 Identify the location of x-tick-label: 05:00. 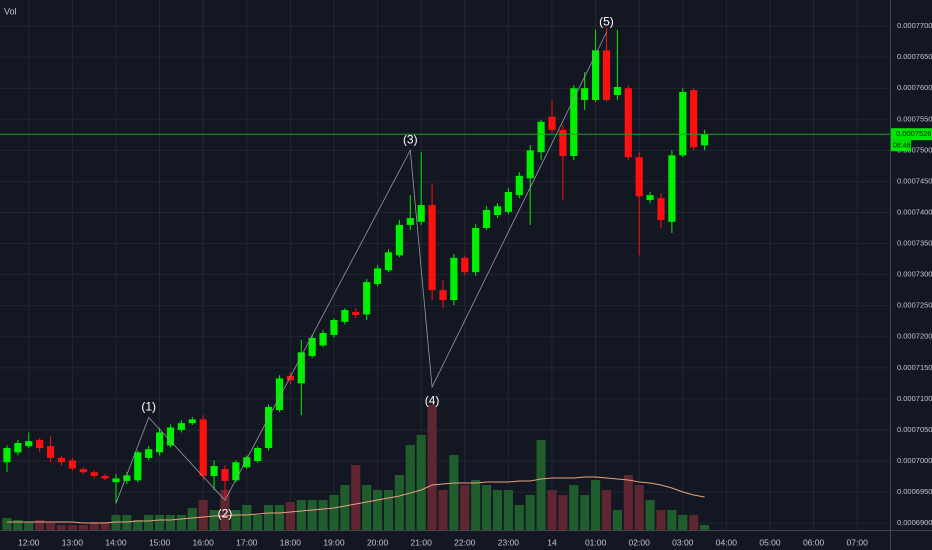
(770, 542).